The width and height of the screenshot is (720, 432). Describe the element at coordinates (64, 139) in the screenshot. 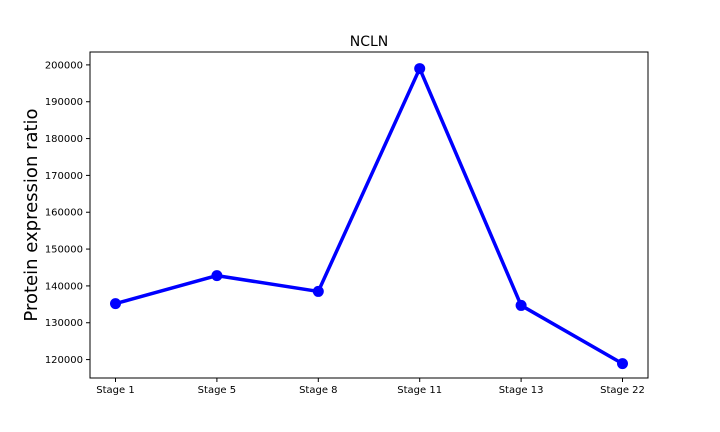

I see `y-tick-label: 180000` at that location.